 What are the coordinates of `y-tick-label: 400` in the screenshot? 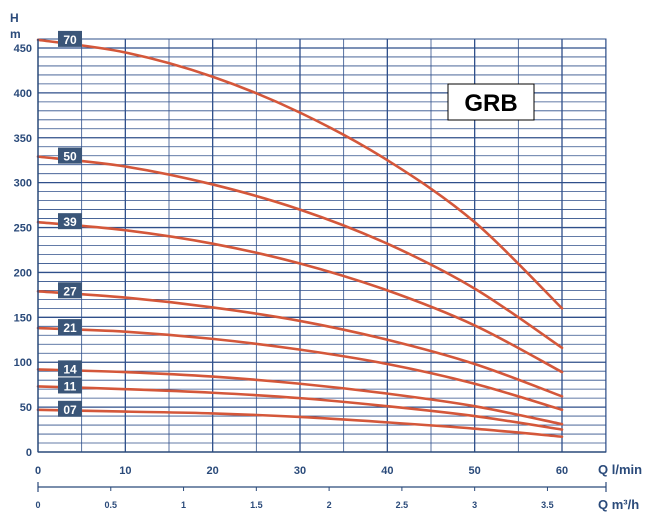 It's located at (23, 94).